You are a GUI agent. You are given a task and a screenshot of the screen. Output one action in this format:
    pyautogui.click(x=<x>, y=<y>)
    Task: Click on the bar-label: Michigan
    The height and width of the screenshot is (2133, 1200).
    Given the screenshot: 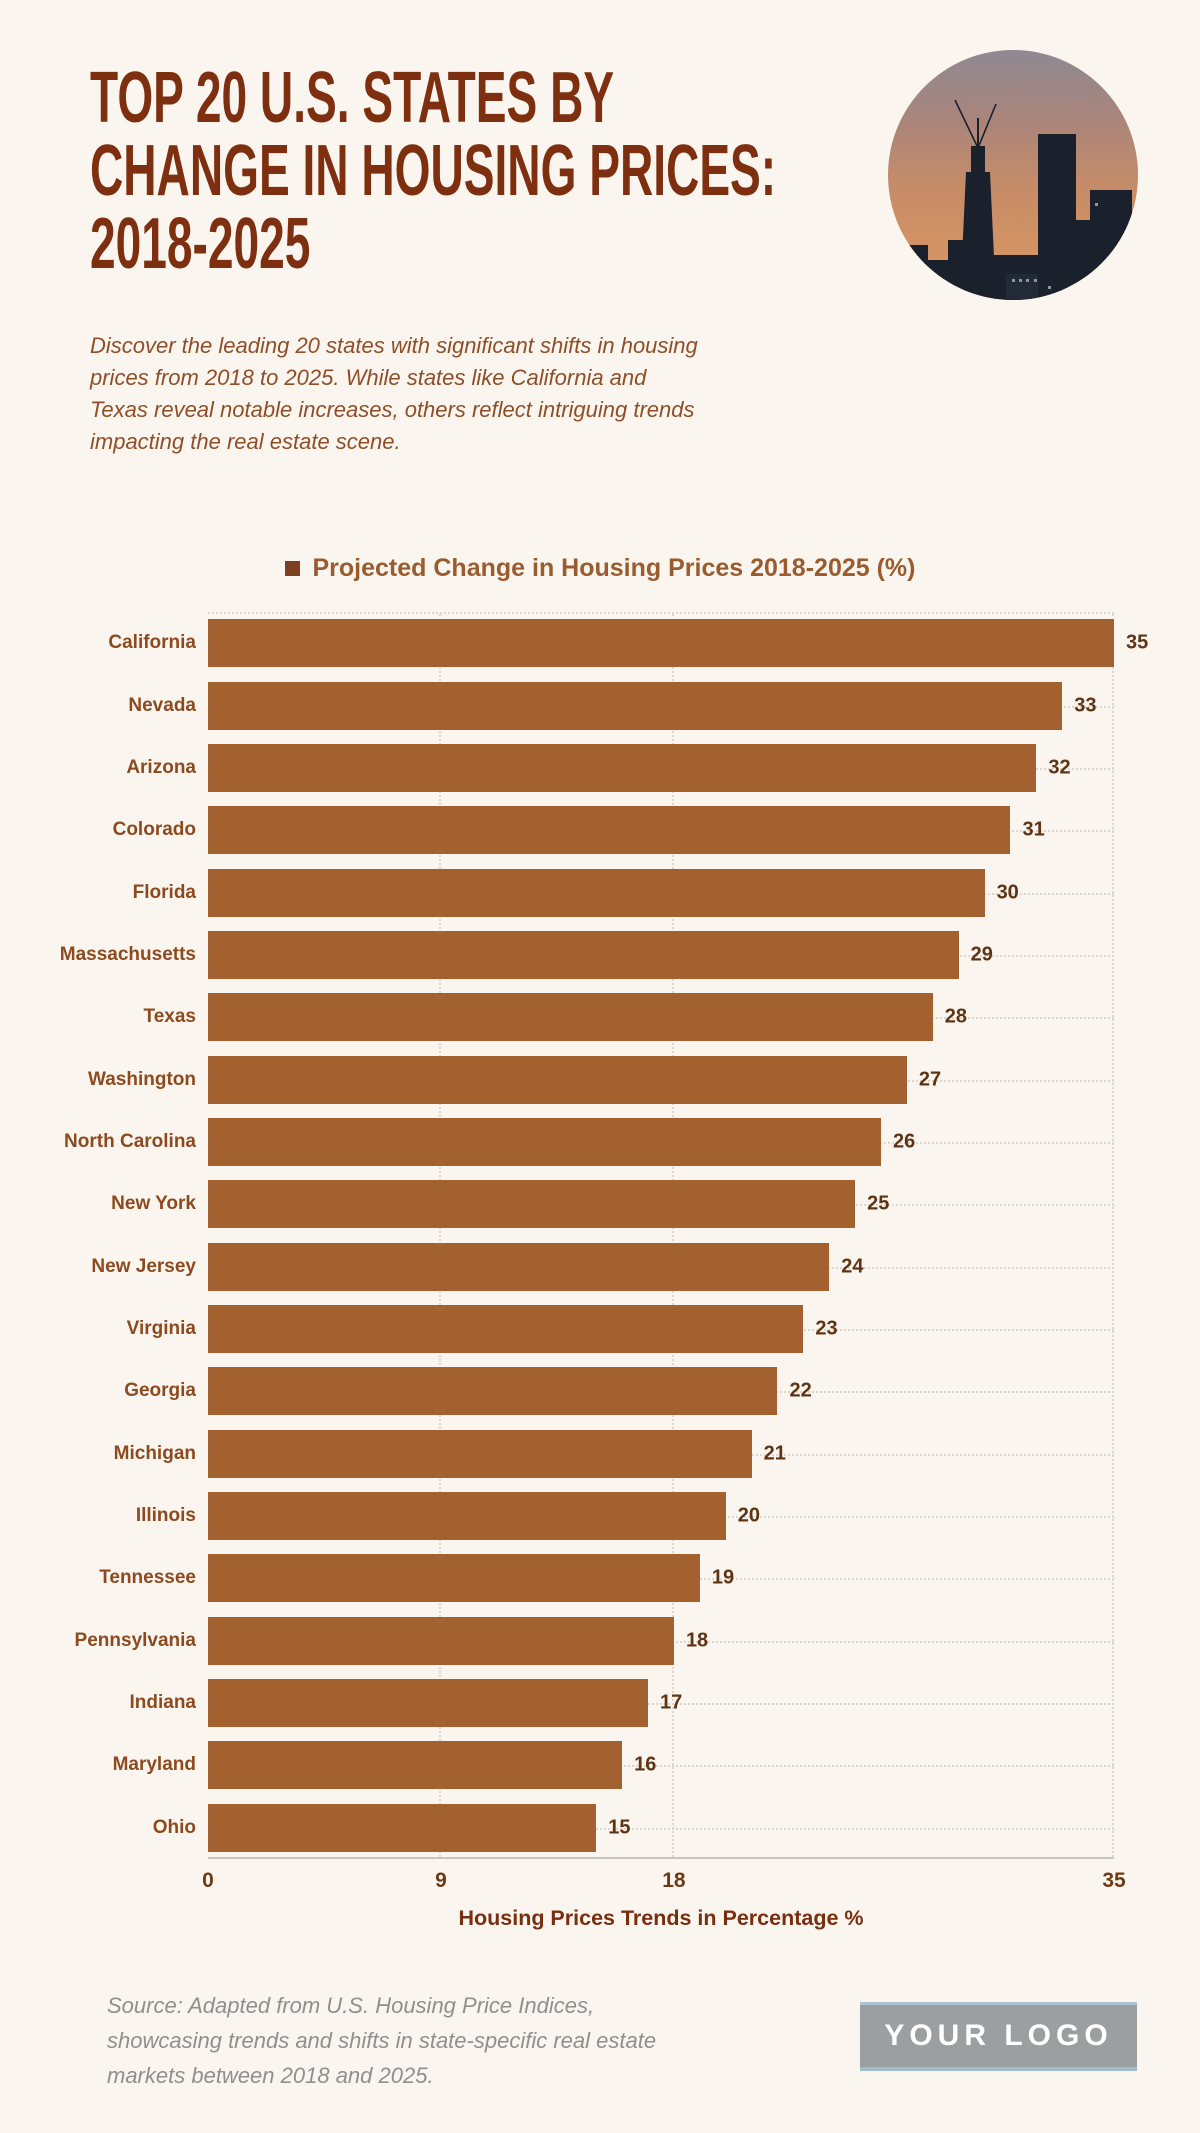 What is the action you would take?
    pyautogui.click(x=154, y=1453)
    